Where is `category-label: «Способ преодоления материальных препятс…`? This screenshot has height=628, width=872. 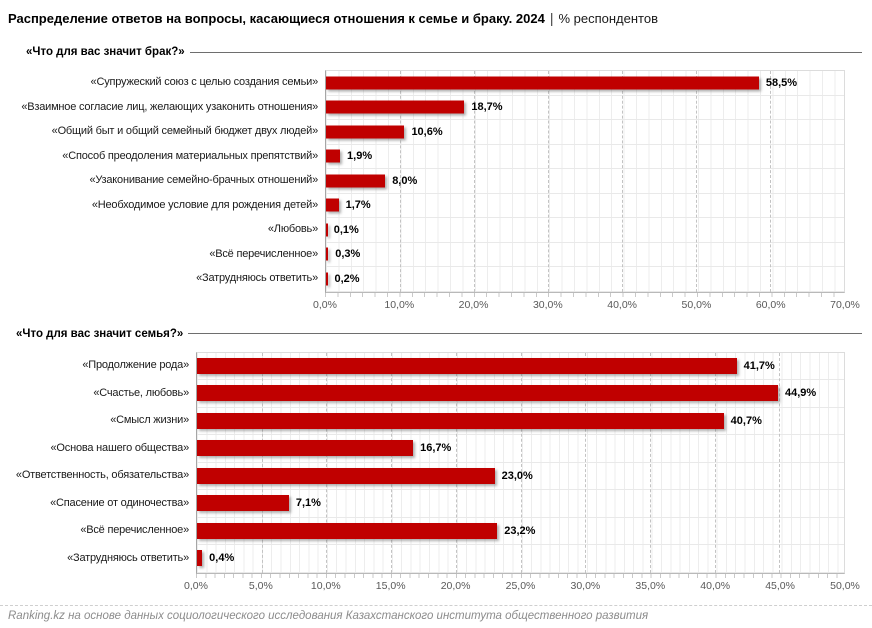 category-label: «Способ преодоления материальных препятс… is located at coordinates (190, 155).